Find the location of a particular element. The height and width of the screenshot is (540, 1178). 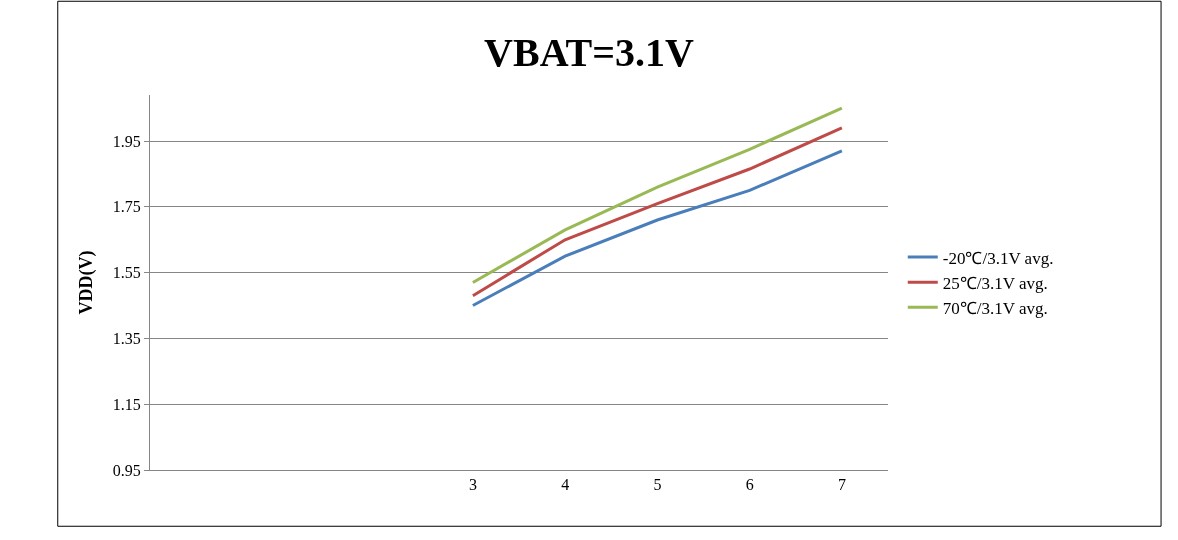

x-tick-label: 5 is located at coordinates (657, 485).